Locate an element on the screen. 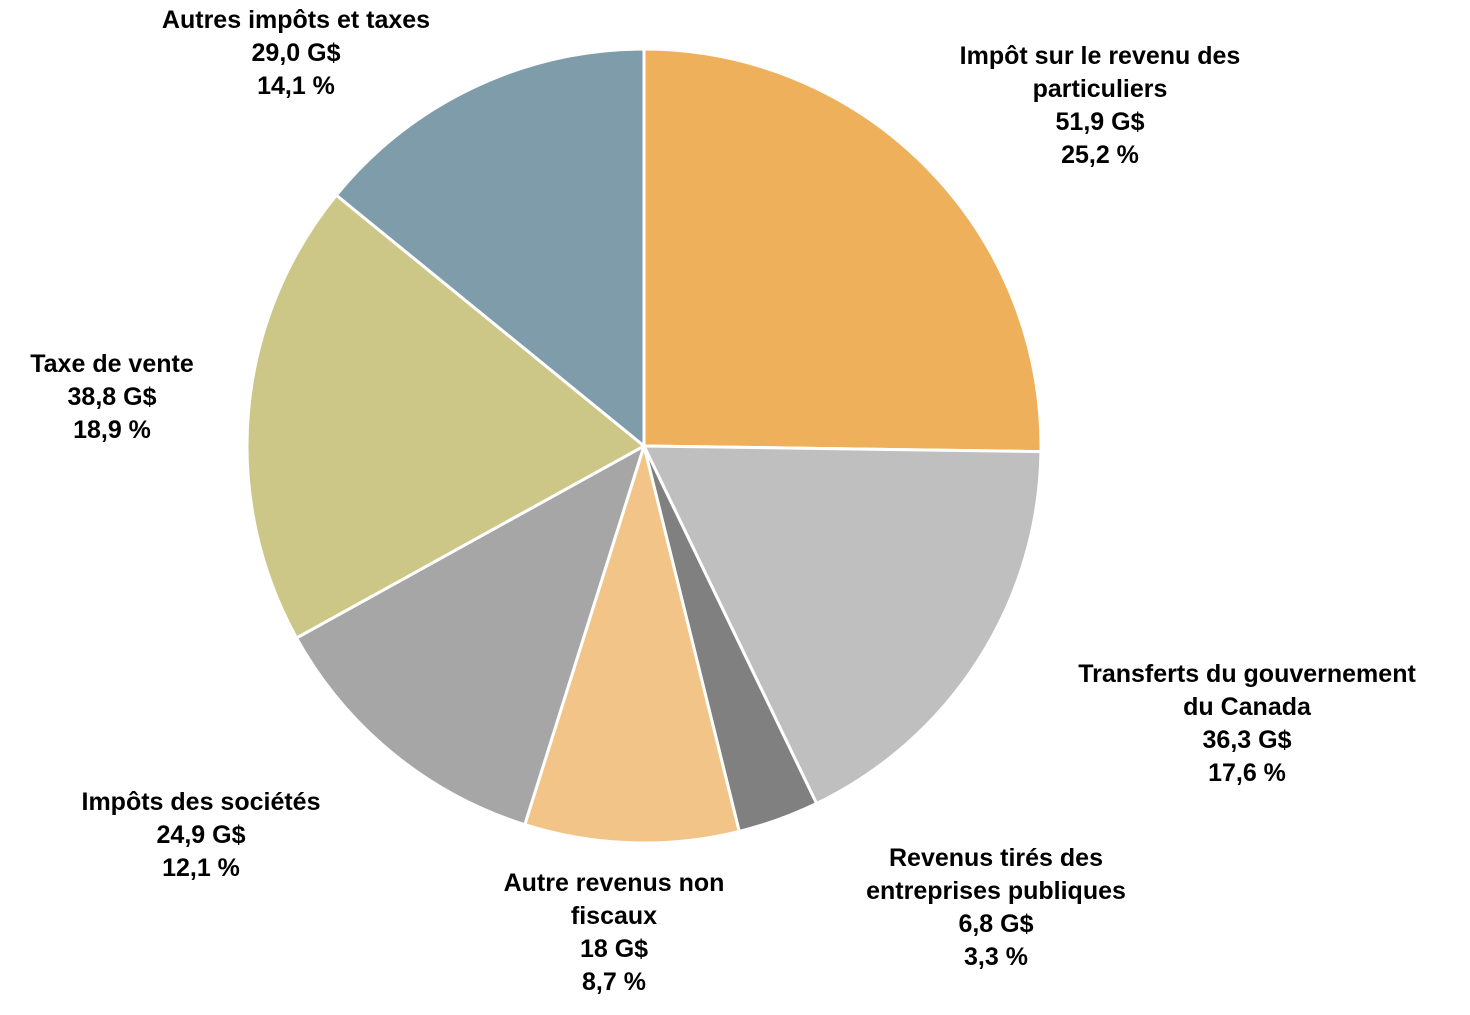  slice-amount: 29,0 G$ is located at coordinates (296, 53).